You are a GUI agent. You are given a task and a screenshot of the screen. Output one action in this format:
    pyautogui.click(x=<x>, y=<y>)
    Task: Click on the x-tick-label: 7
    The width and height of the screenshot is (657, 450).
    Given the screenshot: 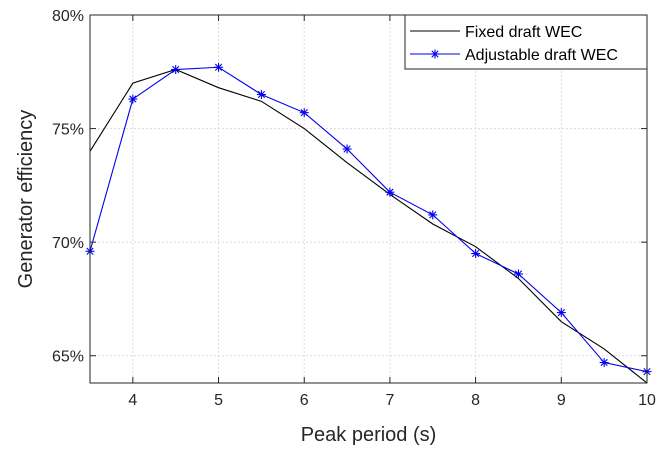 What is the action you would take?
    pyautogui.click(x=389, y=400)
    